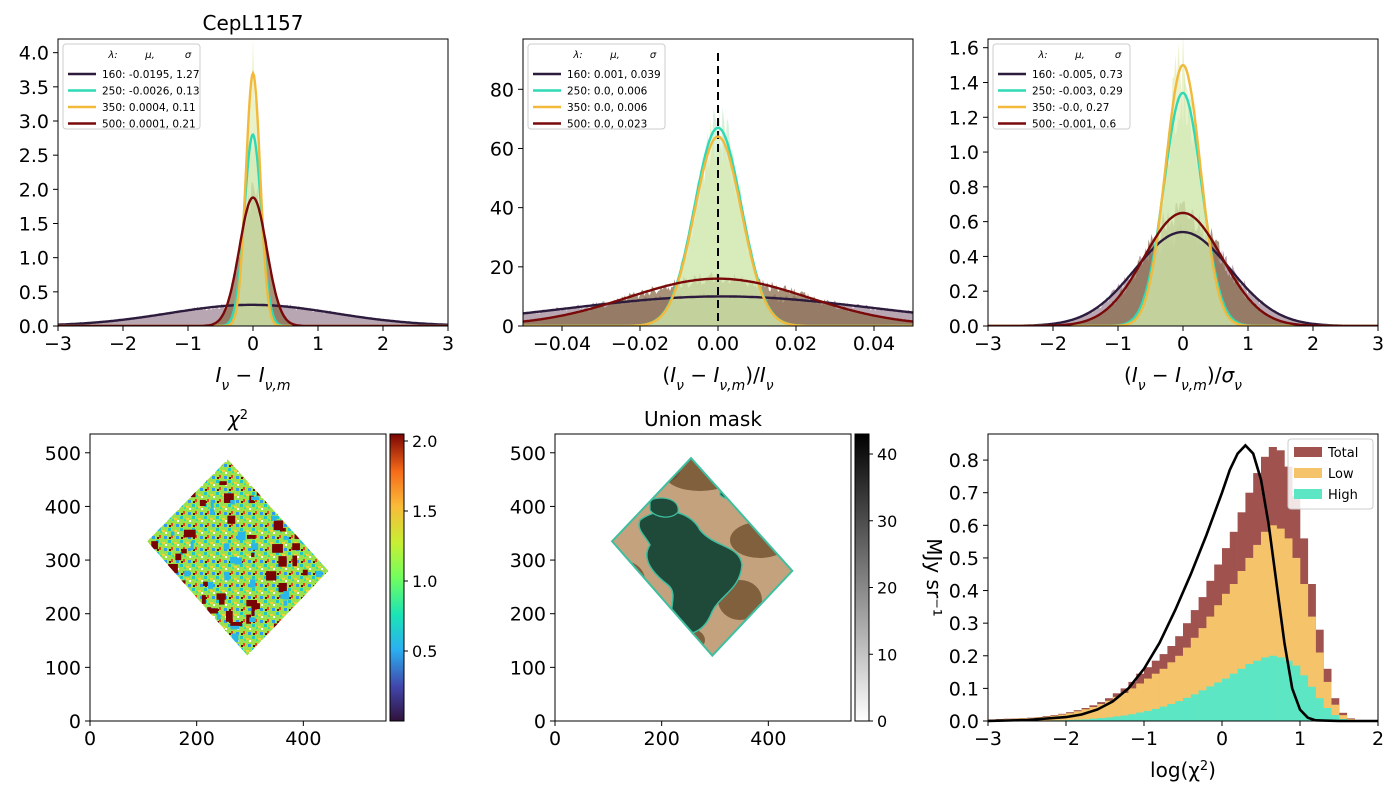 The image size is (1400, 800). What do you see at coordinates (1175, 770) in the screenshot?
I see `label-part: log(χ` at bounding box center [1175, 770].